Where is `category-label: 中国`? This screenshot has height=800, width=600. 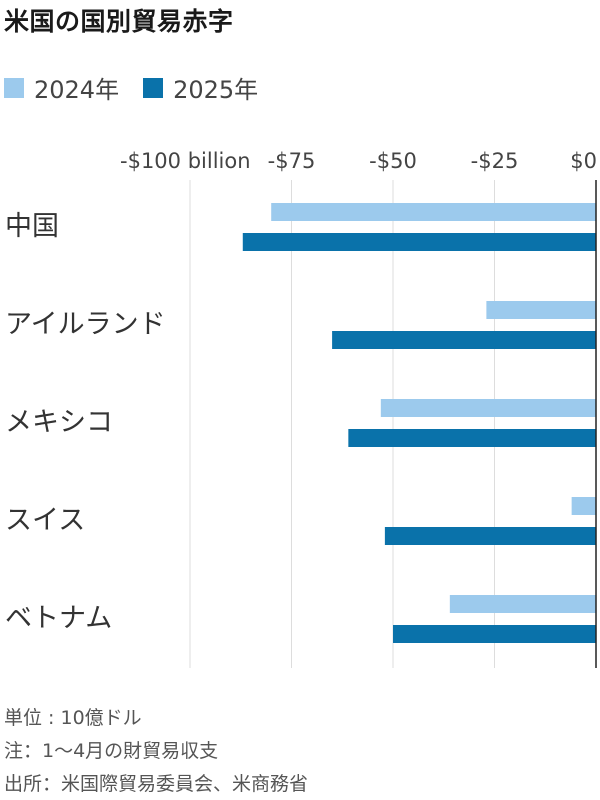
category-label: 中国 is located at coordinates (32, 226).